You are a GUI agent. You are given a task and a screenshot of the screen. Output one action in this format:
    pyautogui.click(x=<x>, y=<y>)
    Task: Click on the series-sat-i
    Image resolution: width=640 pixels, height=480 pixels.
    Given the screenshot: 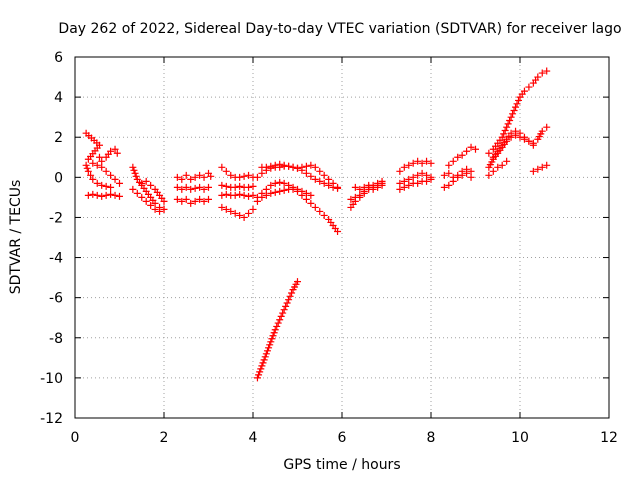 What is the action you would take?
    pyautogui.click(x=192, y=188)
    